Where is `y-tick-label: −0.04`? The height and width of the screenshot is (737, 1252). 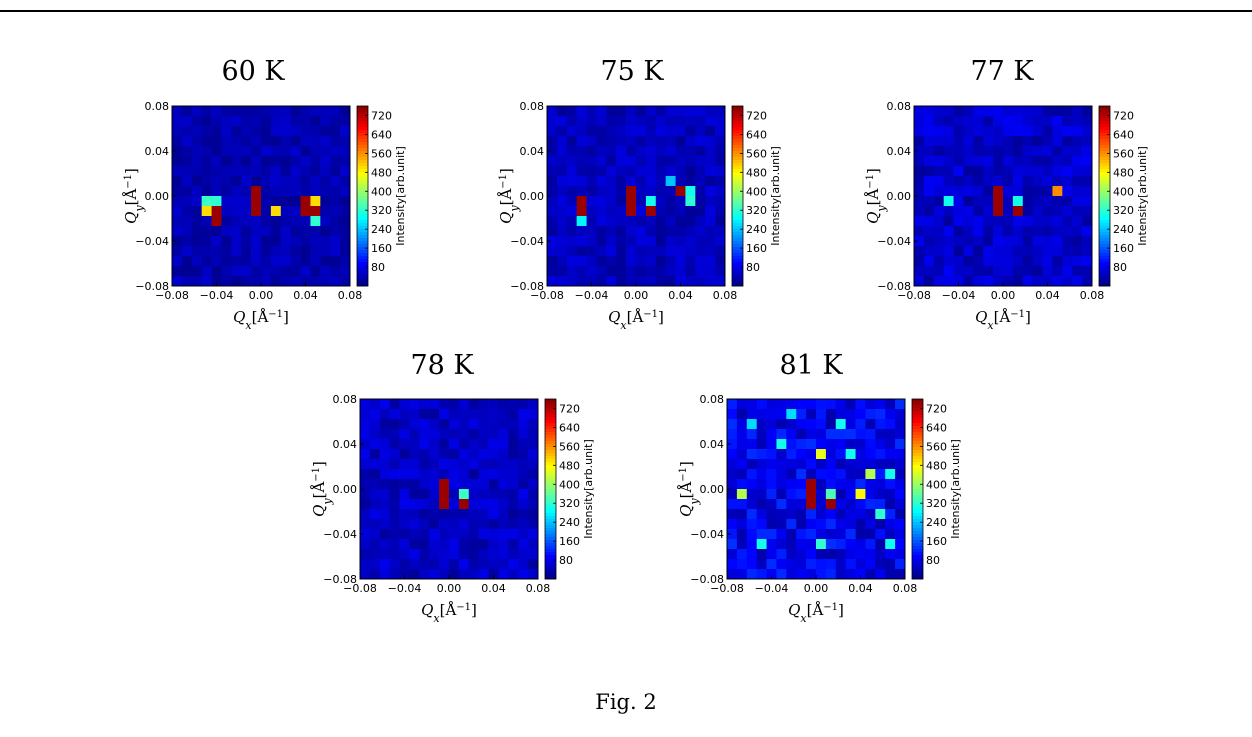 y-tick-label: −0.04 is located at coordinates (707, 534).